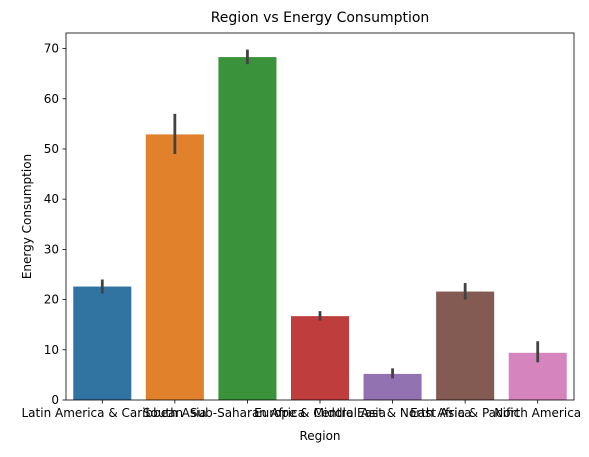 This screenshot has height=457, width=589. What do you see at coordinates (537, 413) in the screenshot?
I see `x-tick-label: North America` at bounding box center [537, 413].